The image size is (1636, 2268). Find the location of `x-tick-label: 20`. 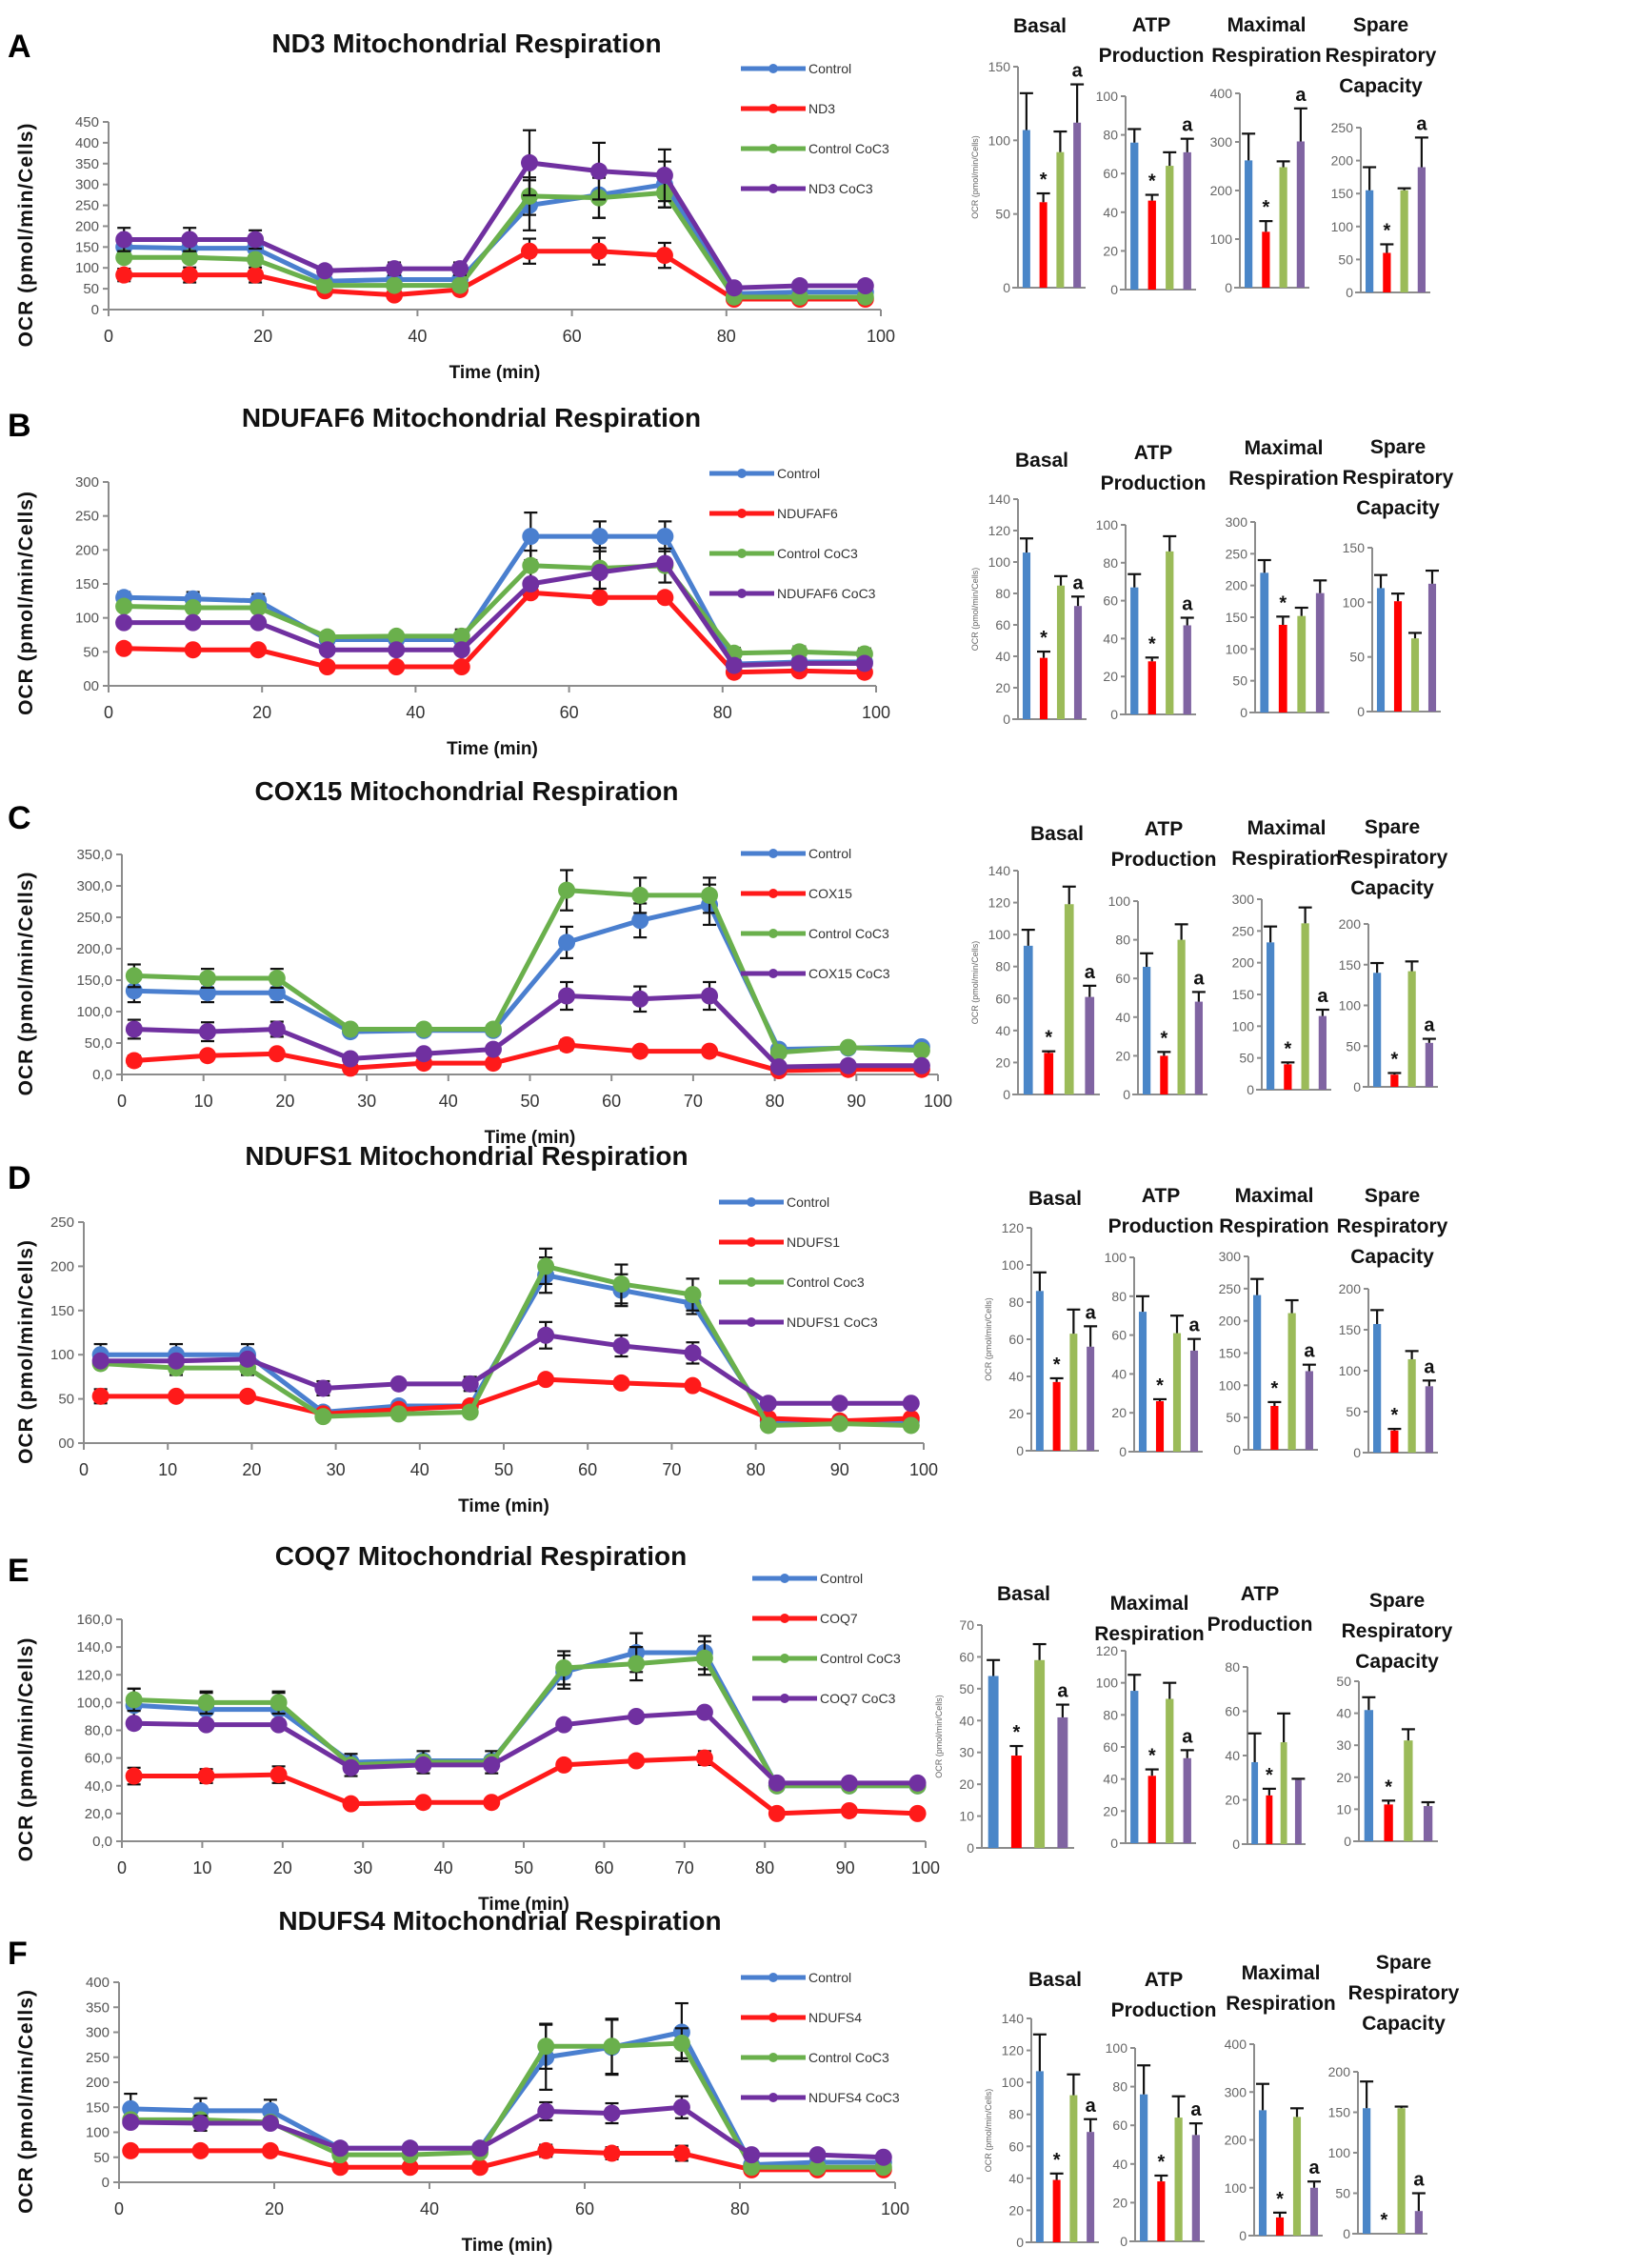

x-tick-label: 20 is located at coordinates (282, 1868).